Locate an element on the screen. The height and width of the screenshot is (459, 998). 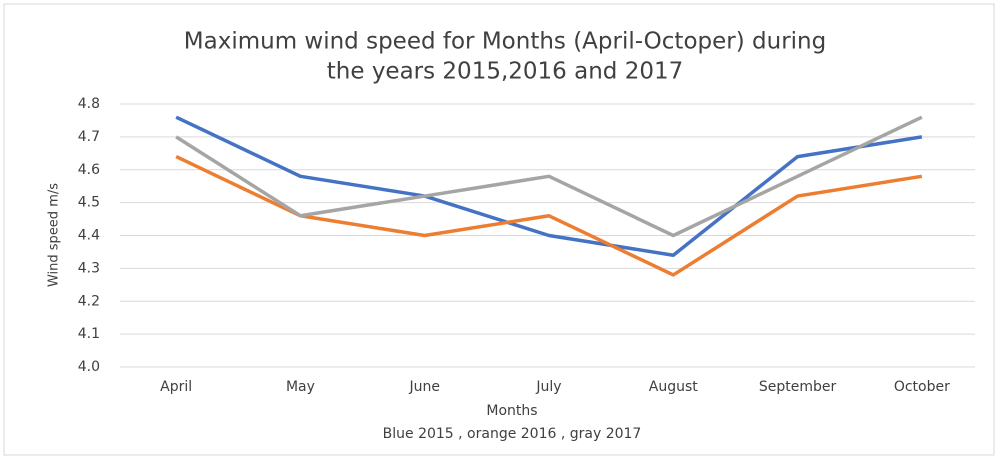
x-tick-label: July is located at coordinates (548, 387).